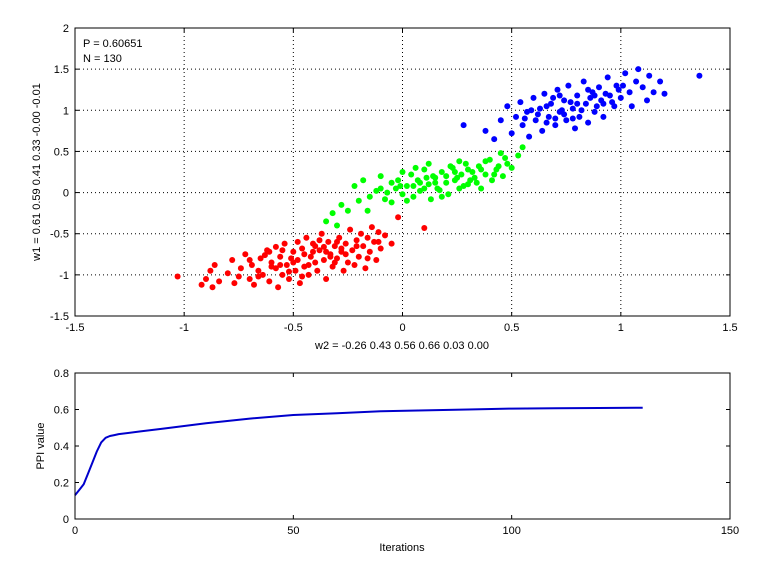 This screenshot has height=576, width=768. Describe the element at coordinates (401, 346) in the screenshot. I see `scatter-x-axis-label: w2 = -0.26 0.43 0.56 0.66 0.03 0.00` at that location.